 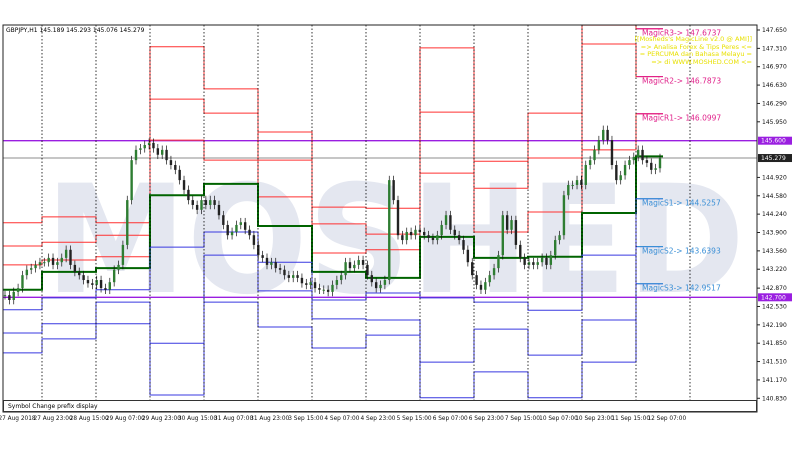 I want to click on y-tick-label: 141.510, so click(x=774, y=362).